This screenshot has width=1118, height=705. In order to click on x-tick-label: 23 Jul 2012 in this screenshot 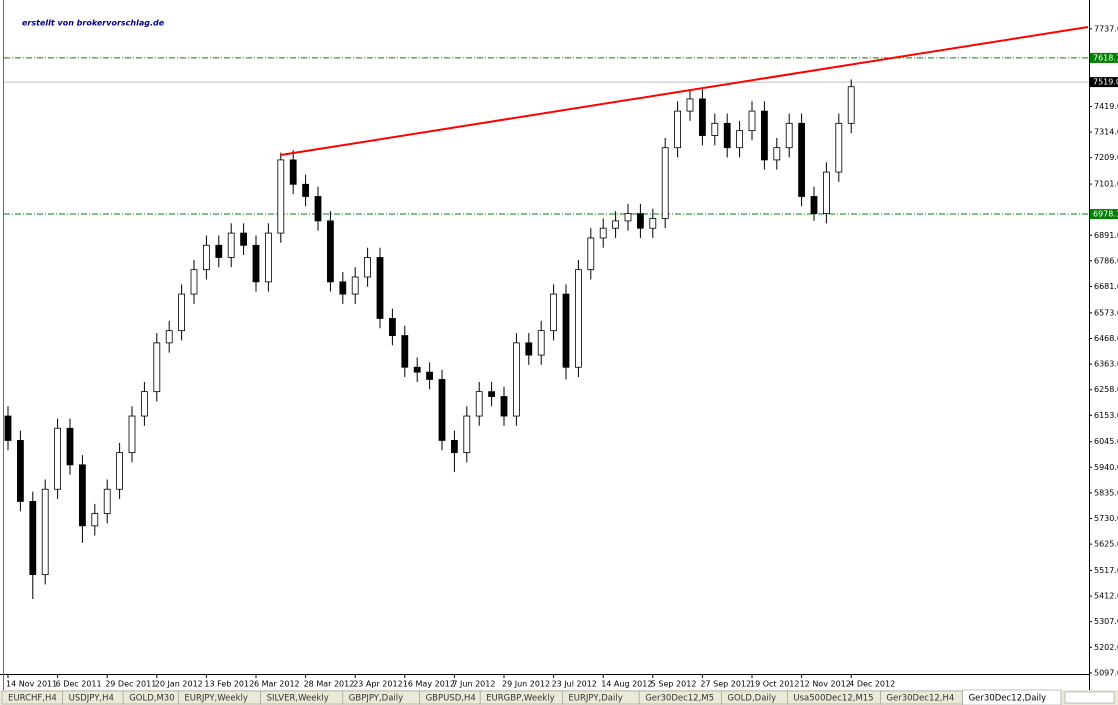, I will do `click(574, 684)`.